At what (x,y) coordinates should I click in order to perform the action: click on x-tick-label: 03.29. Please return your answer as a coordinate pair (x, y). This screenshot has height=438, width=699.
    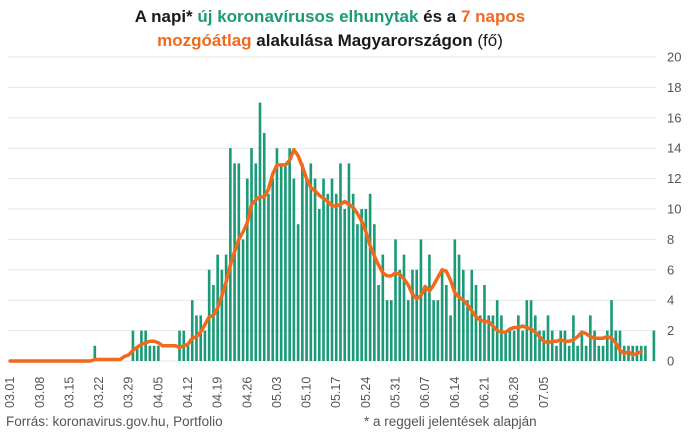
    Looking at the image, I should click on (129, 392).